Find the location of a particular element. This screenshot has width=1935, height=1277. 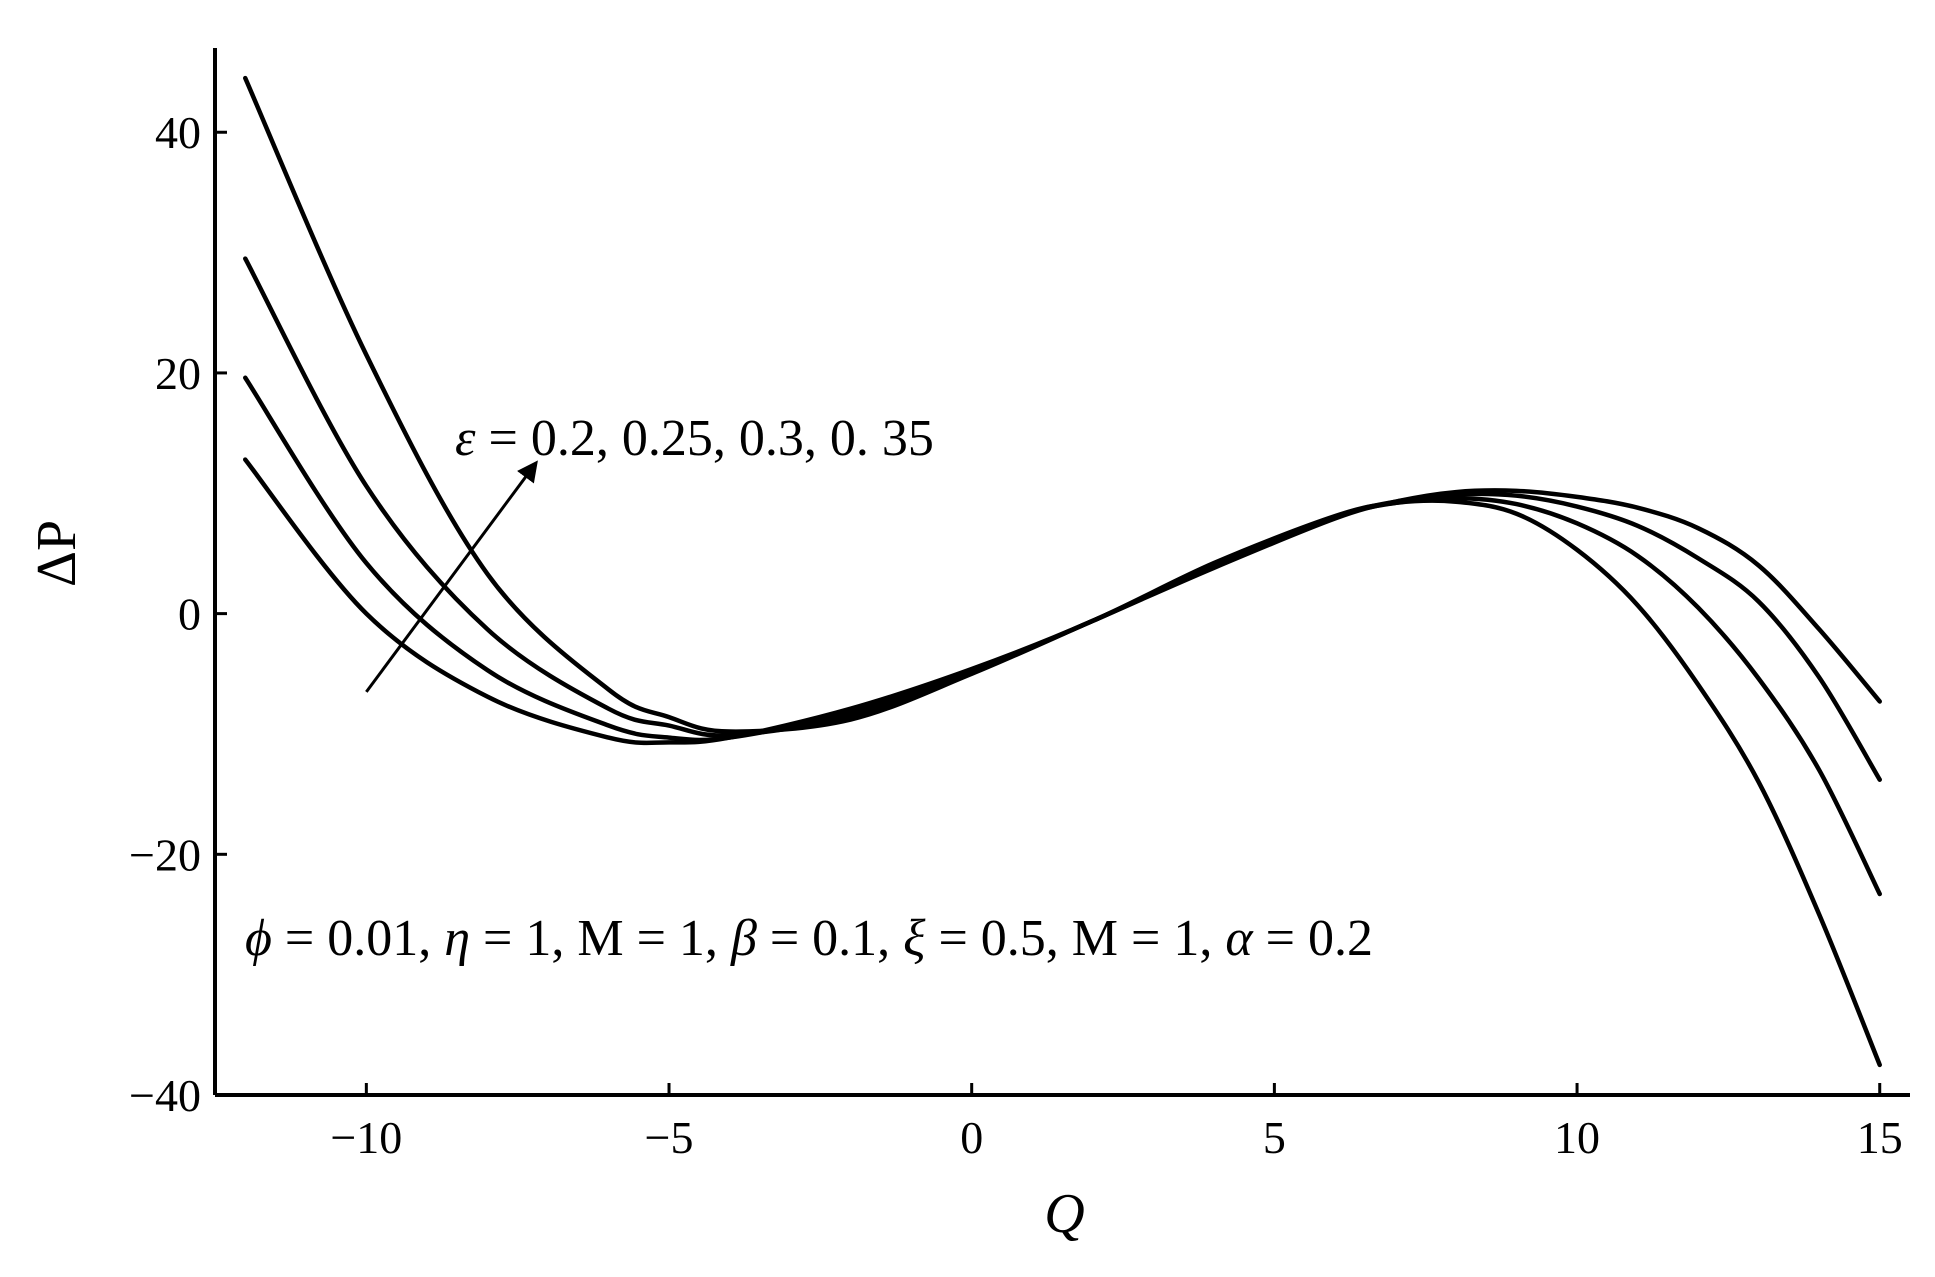

param-value: = 1, M = 1, is located at coordinates (600, 938).